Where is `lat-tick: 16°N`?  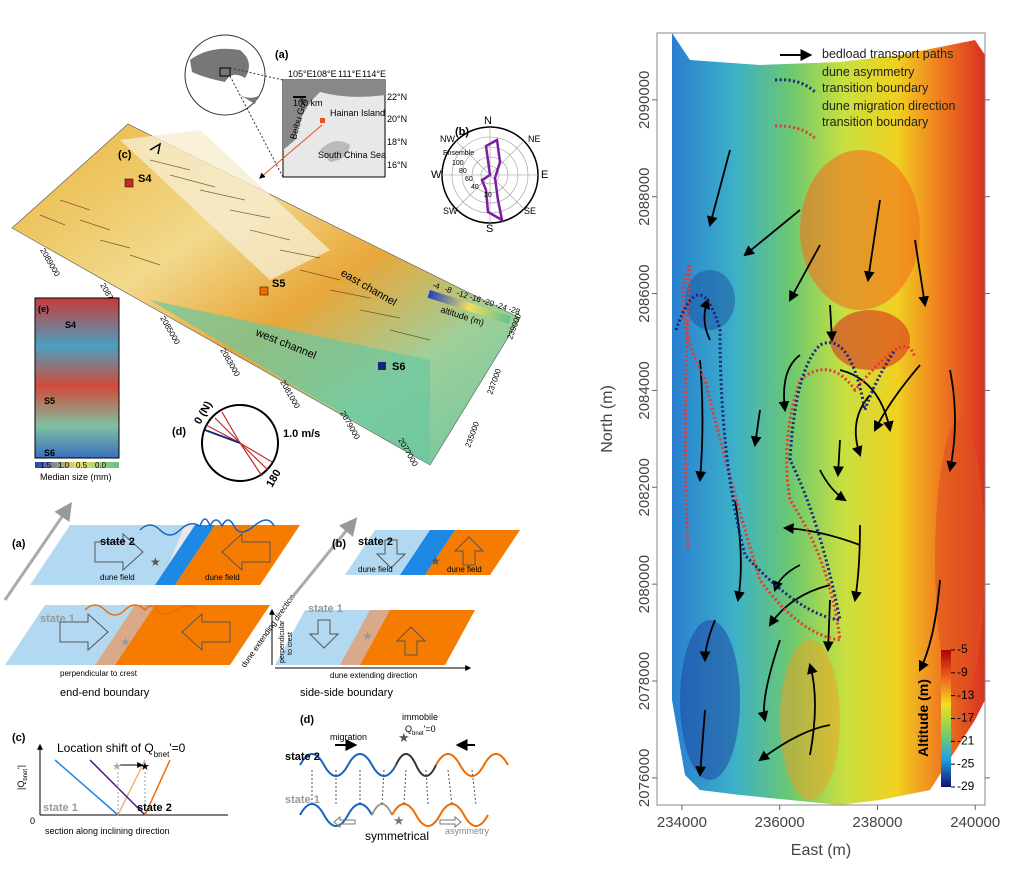
lat-tick: 16°N is located at coordinates (397, 165).